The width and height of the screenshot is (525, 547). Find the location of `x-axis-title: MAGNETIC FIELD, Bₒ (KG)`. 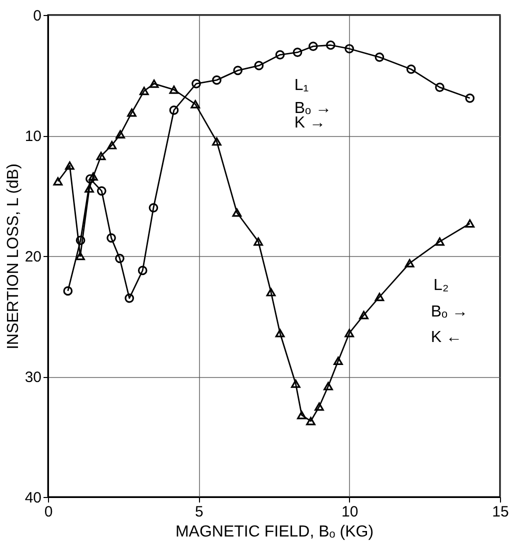

x-axis-title: MAGNETIC FIELD, Bₒ (KG) is located at coordinates (274, 532).